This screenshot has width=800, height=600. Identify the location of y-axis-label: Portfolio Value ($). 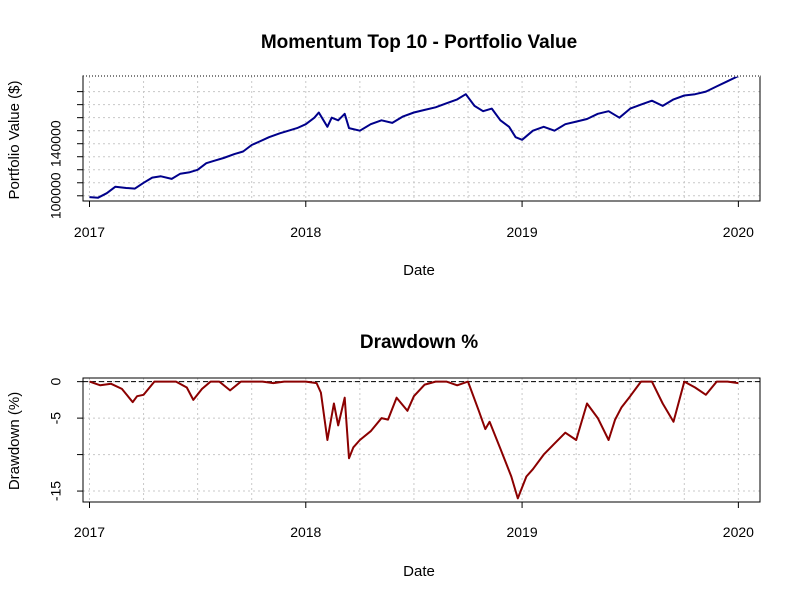
(14, 140).